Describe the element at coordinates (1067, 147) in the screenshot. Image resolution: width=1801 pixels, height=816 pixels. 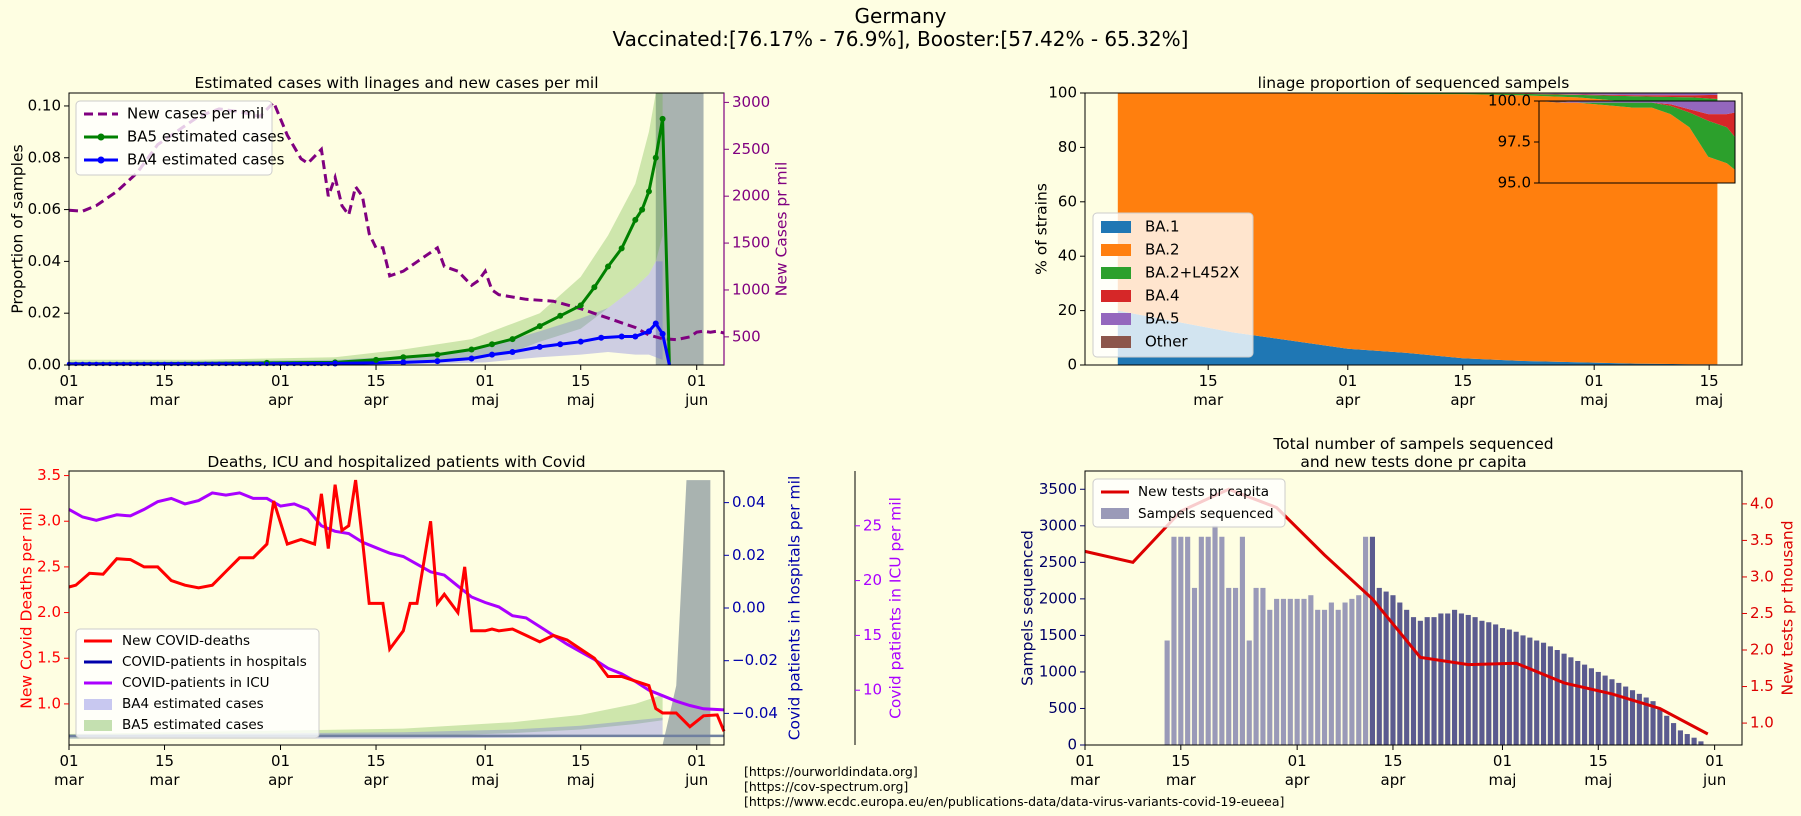
I see `lineage-y-tick-label: 80` at that location.